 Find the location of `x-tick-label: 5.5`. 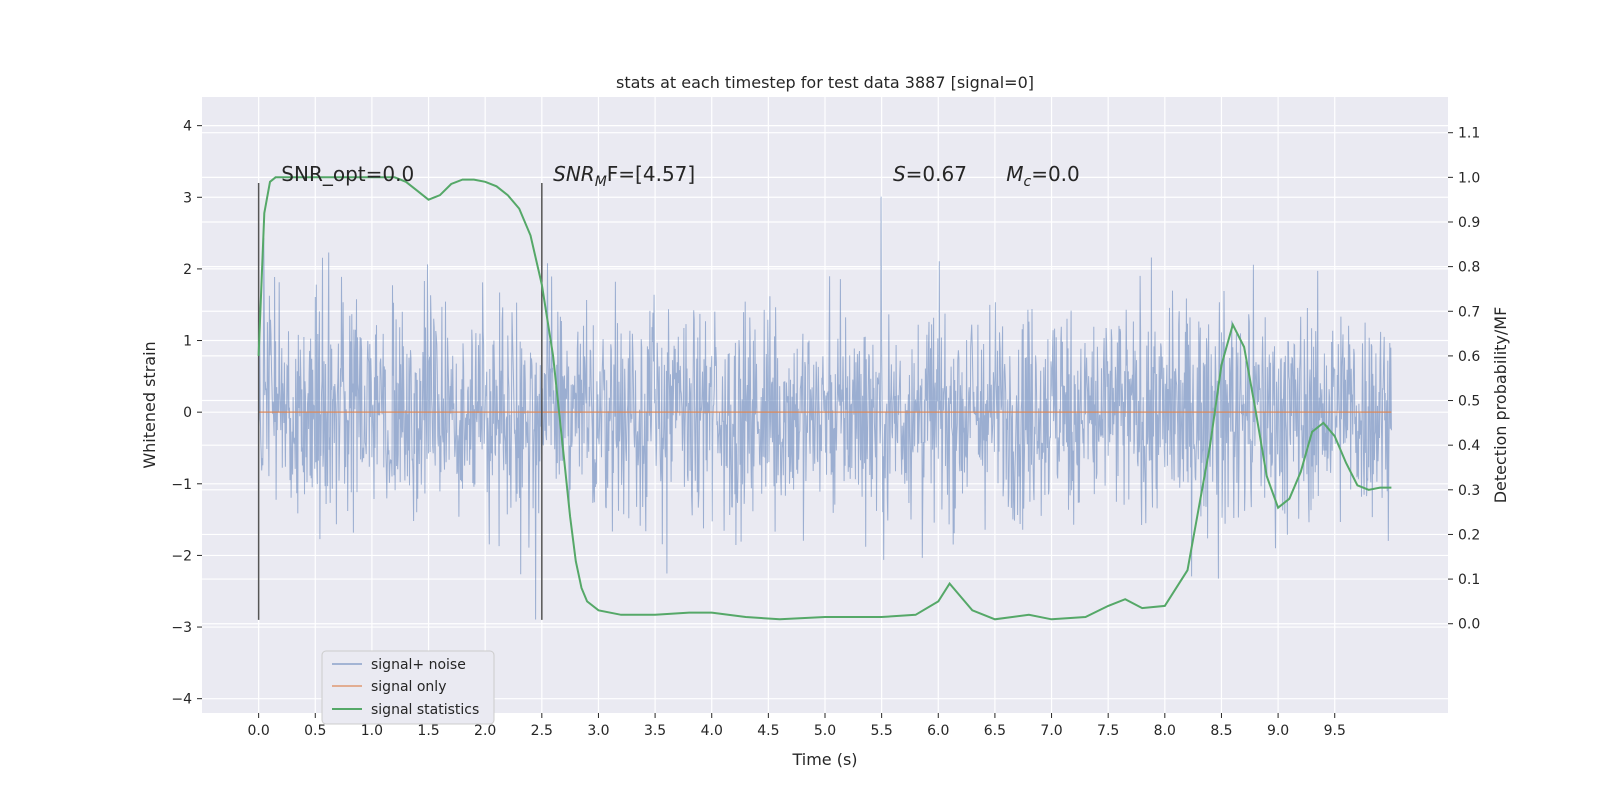

x-tick-label: 5.5 is located at coordinates (882, 731).